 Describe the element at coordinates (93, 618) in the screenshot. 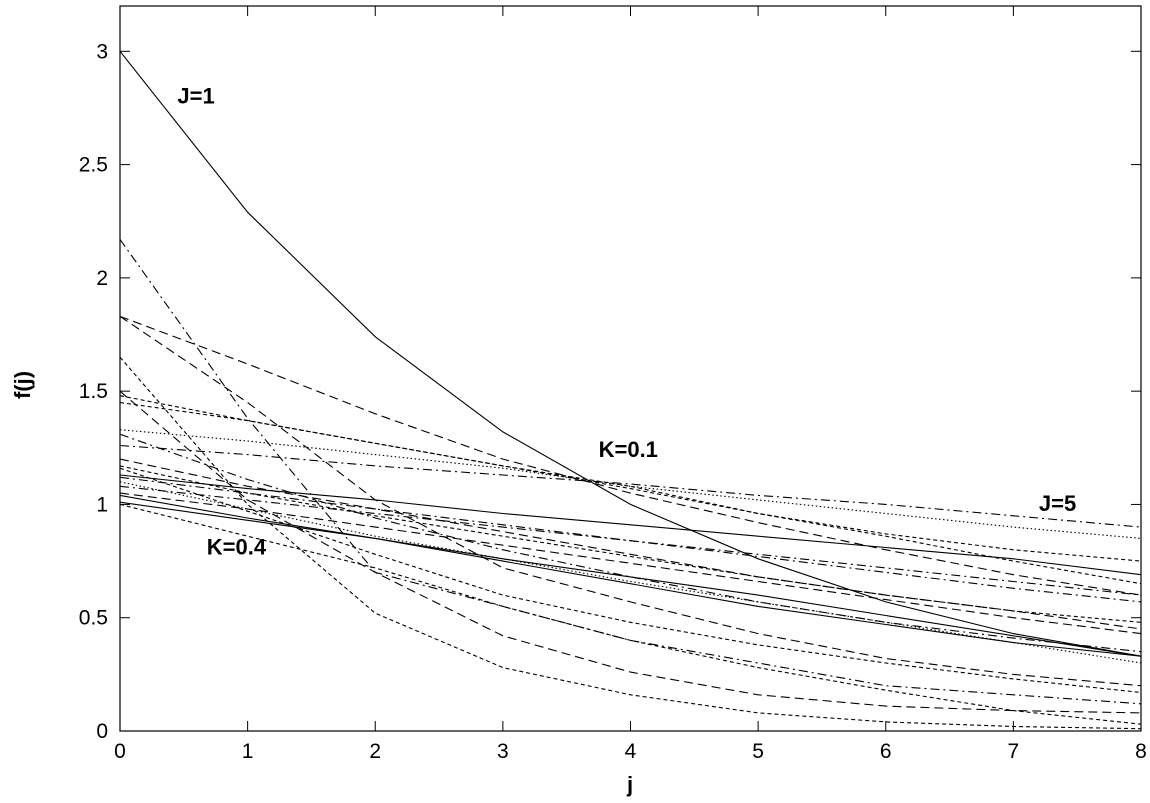

I see `y-tick-label: 0.5` at that location.